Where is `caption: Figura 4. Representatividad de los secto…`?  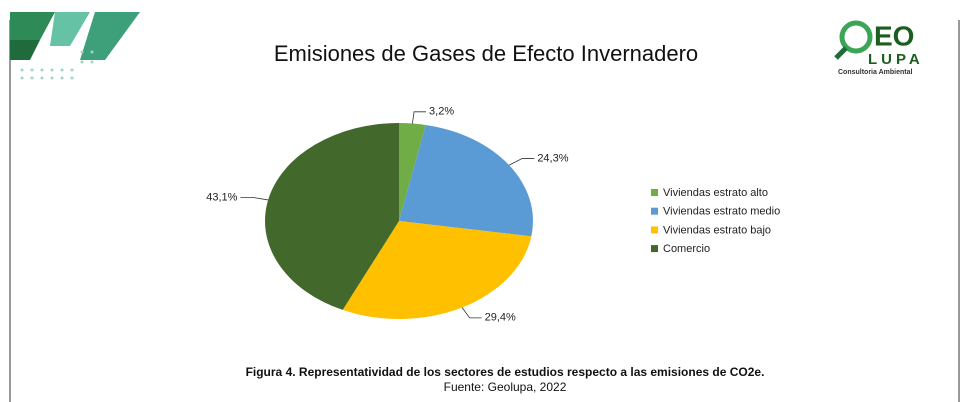
caption: Figura 4. Representatividad de los secto… is located at coordinates (505, 372).